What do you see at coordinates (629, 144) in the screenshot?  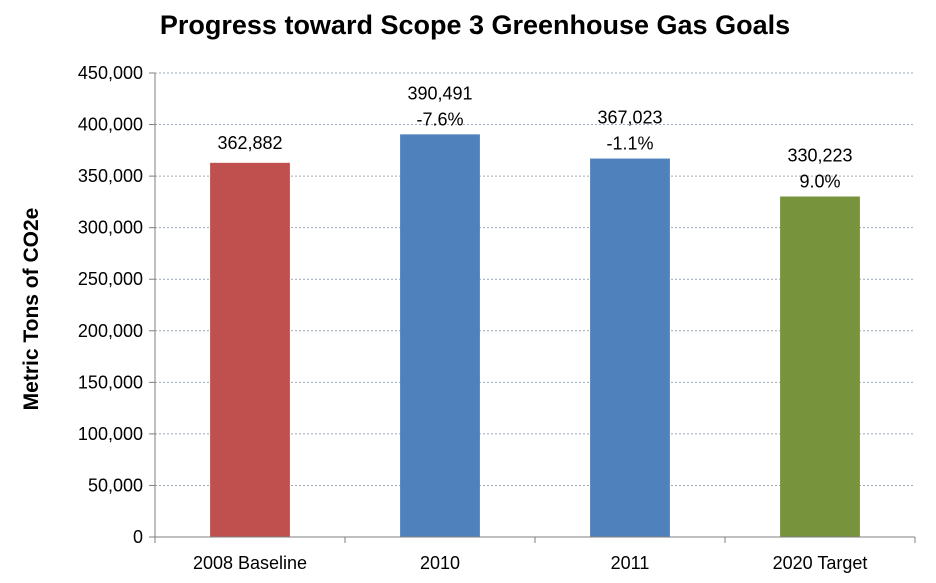 I see `change-label: -1.1%` at bounding box center [629, 144].